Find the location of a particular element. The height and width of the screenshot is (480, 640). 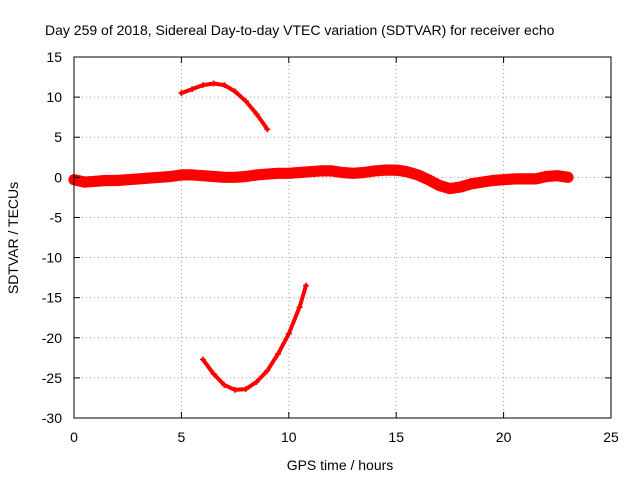

x-tick-label: 15 is located at coordinates (396, 437).